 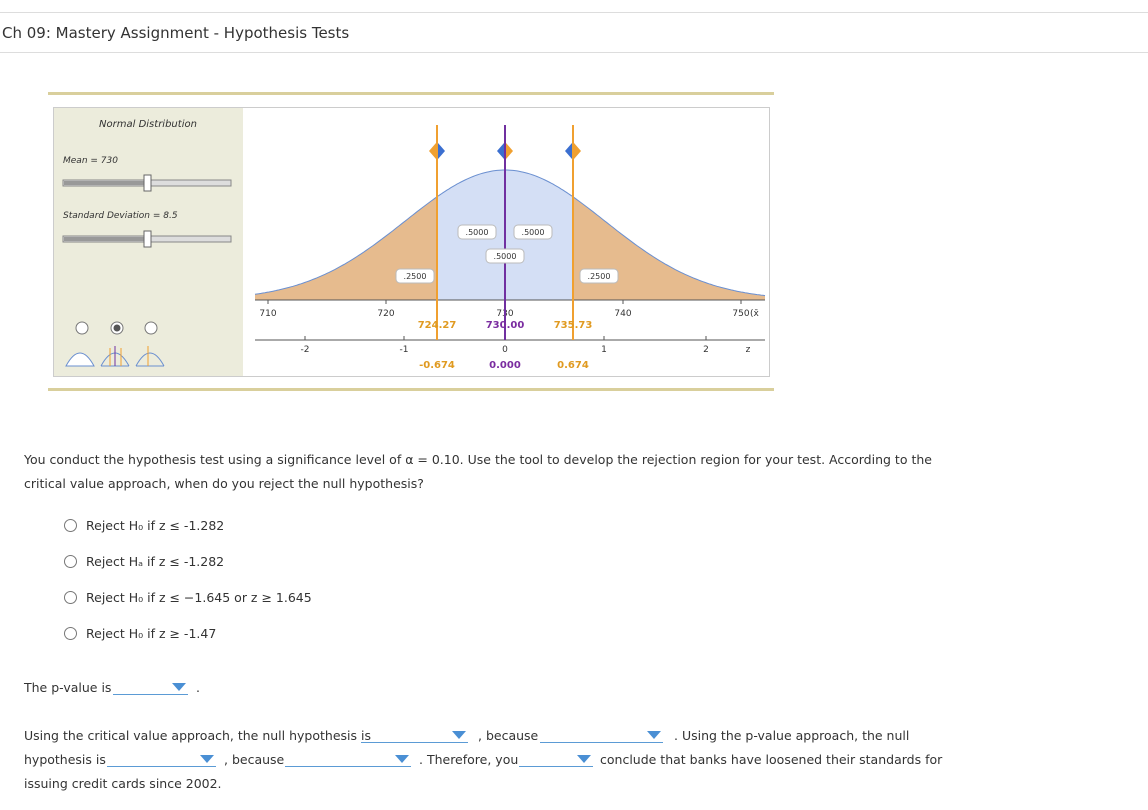 I want to click on sd-label: Standard Deviation = 8.5, so click(x=120, y=216).